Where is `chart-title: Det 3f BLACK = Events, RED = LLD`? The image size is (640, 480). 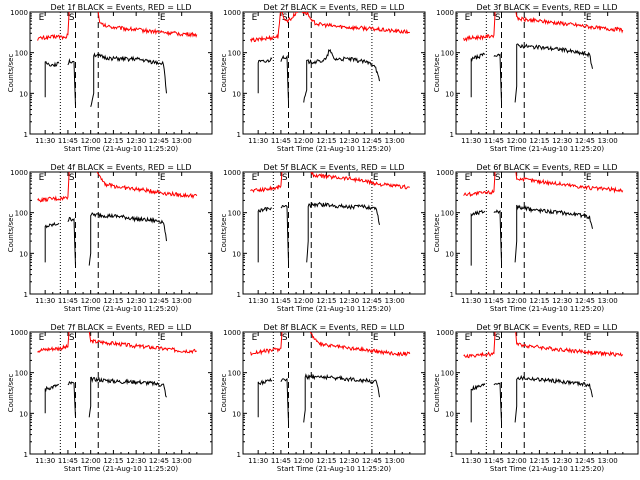
chart-title: Det 3f BLACK = Events, RED = LLD is located at coordinates (546, 7).